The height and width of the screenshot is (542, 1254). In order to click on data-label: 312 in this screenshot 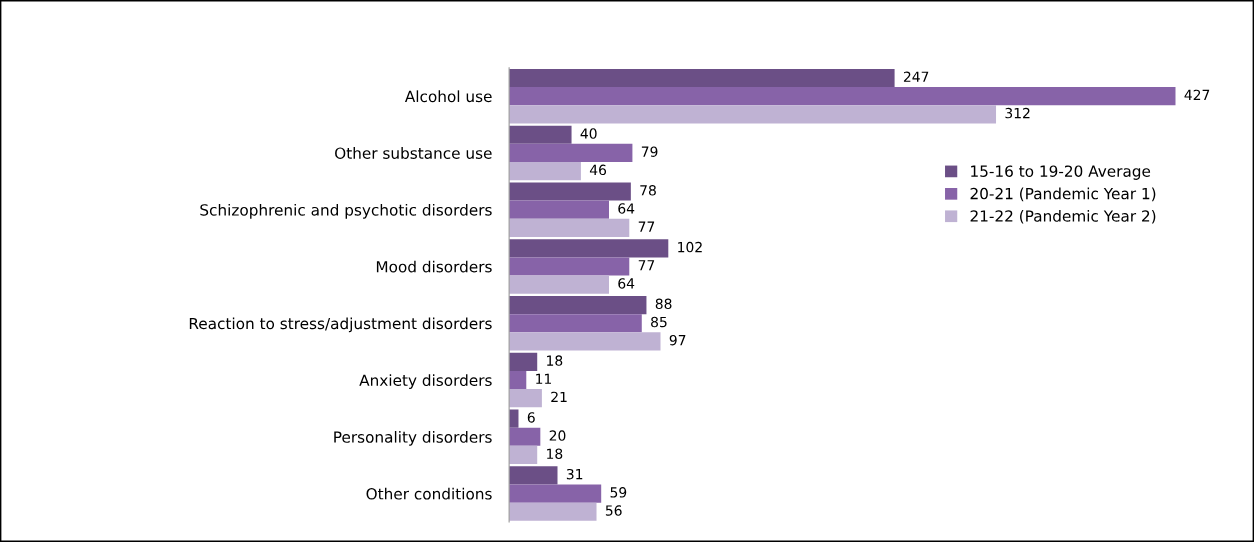, I will do `click(1017, 113)`.